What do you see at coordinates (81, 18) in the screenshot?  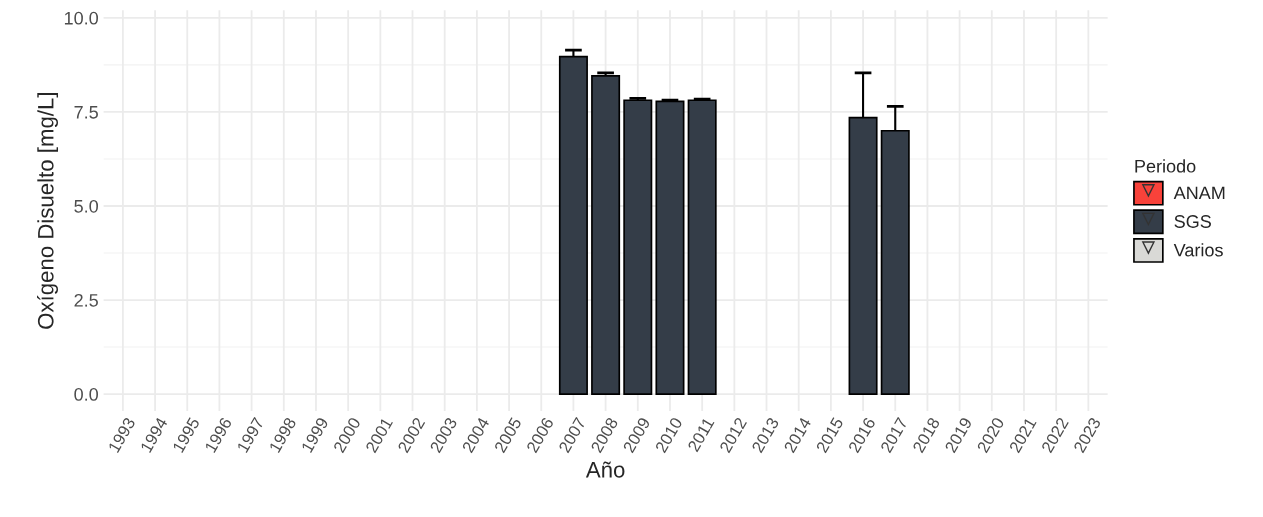 I see `y-tick-label: 10.0` at bounding box center [81, 18].